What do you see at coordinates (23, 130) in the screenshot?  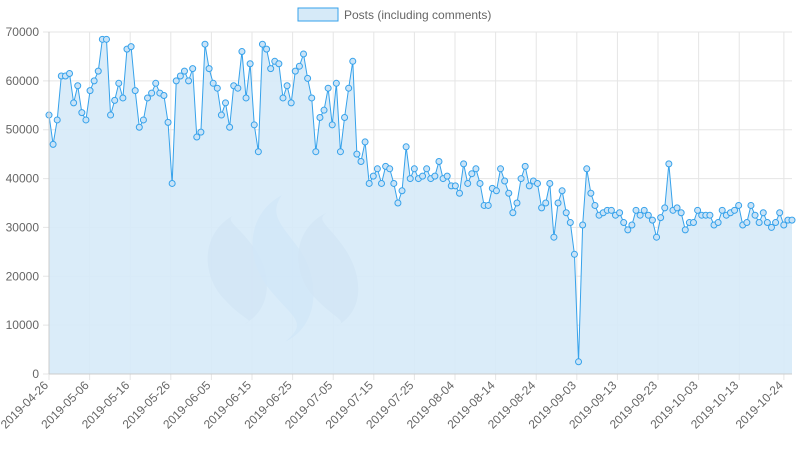 I see `y-tick-label: 50000` at bounding box center [23, 130].